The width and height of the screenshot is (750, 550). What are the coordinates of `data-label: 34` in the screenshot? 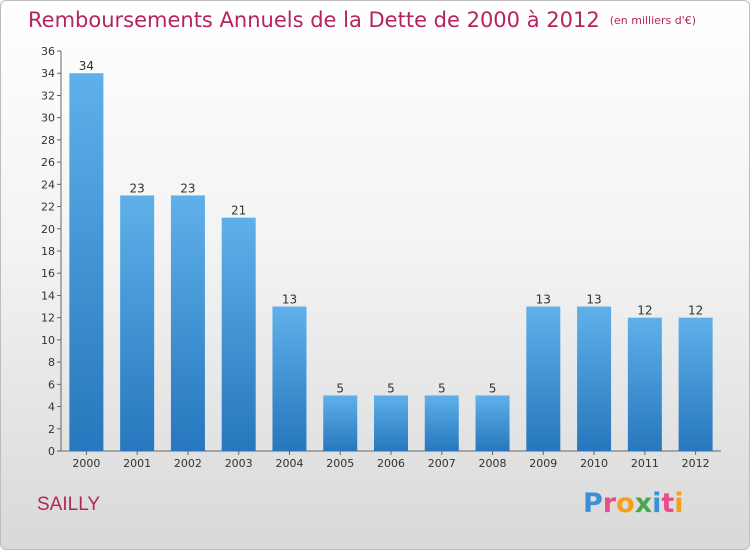 It's located at (86, 66).